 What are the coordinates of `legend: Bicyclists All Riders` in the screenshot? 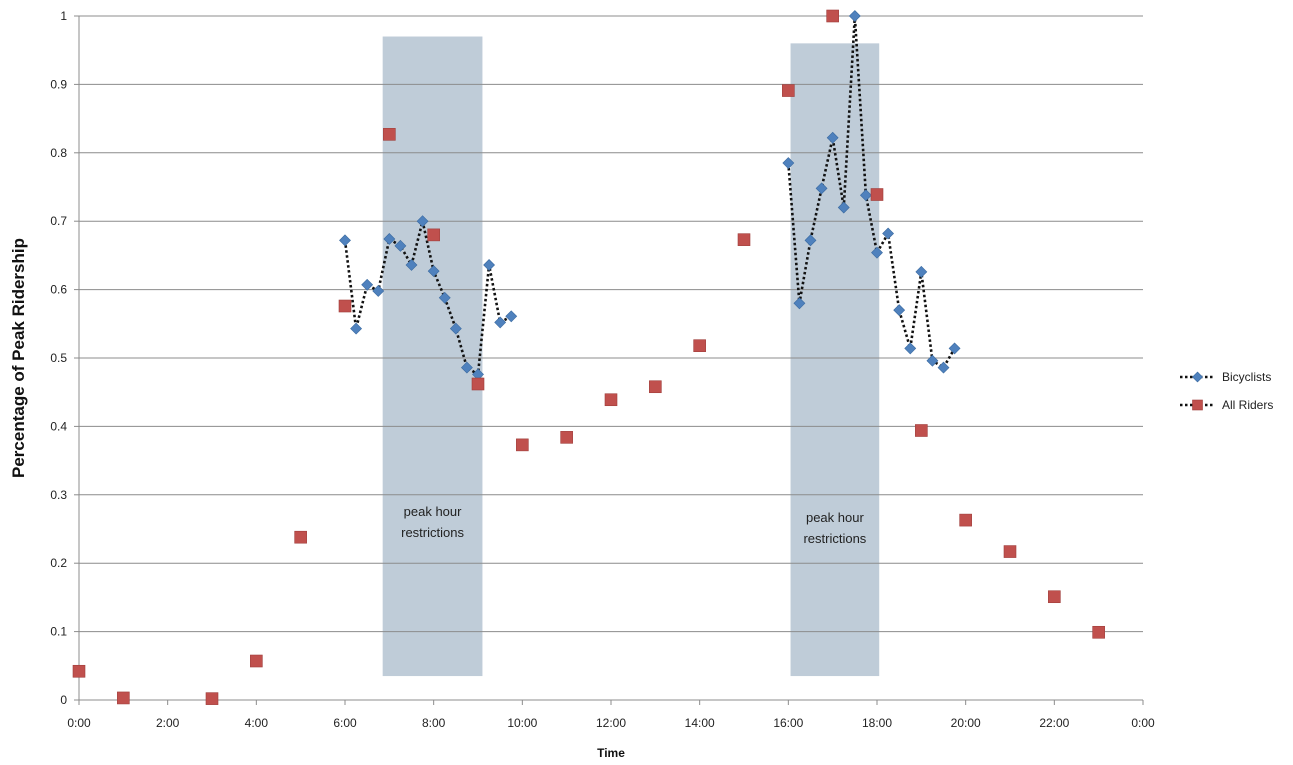 It's located at (1226, 391).